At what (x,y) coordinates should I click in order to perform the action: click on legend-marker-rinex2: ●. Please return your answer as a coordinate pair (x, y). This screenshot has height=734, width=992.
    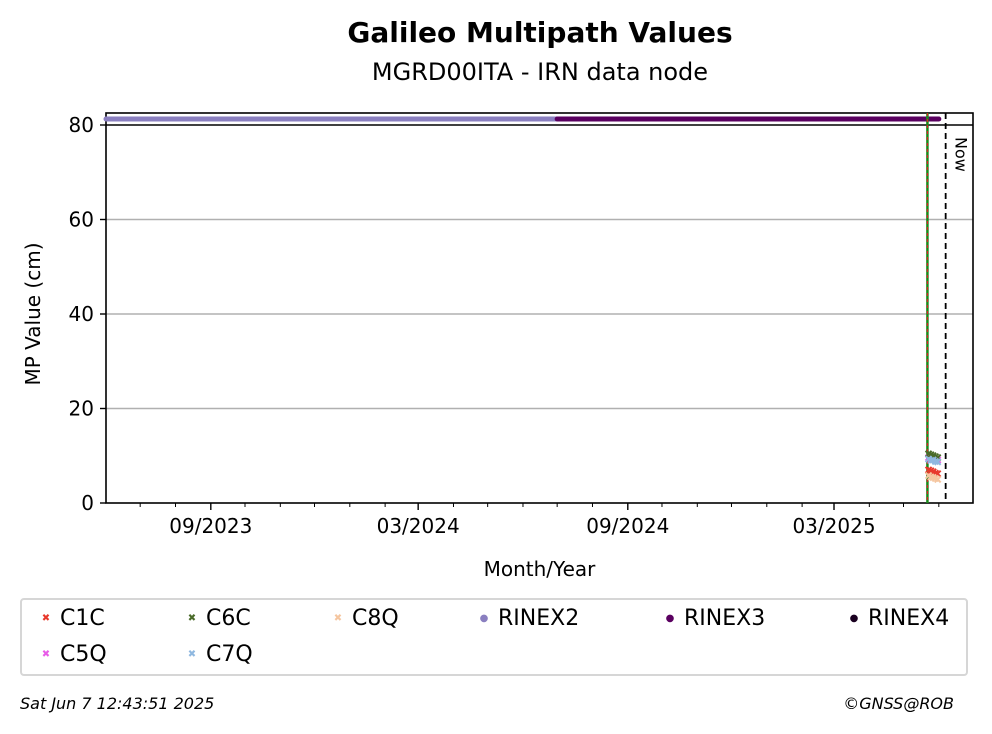
    Looking at the image, I should click on (484, 618).